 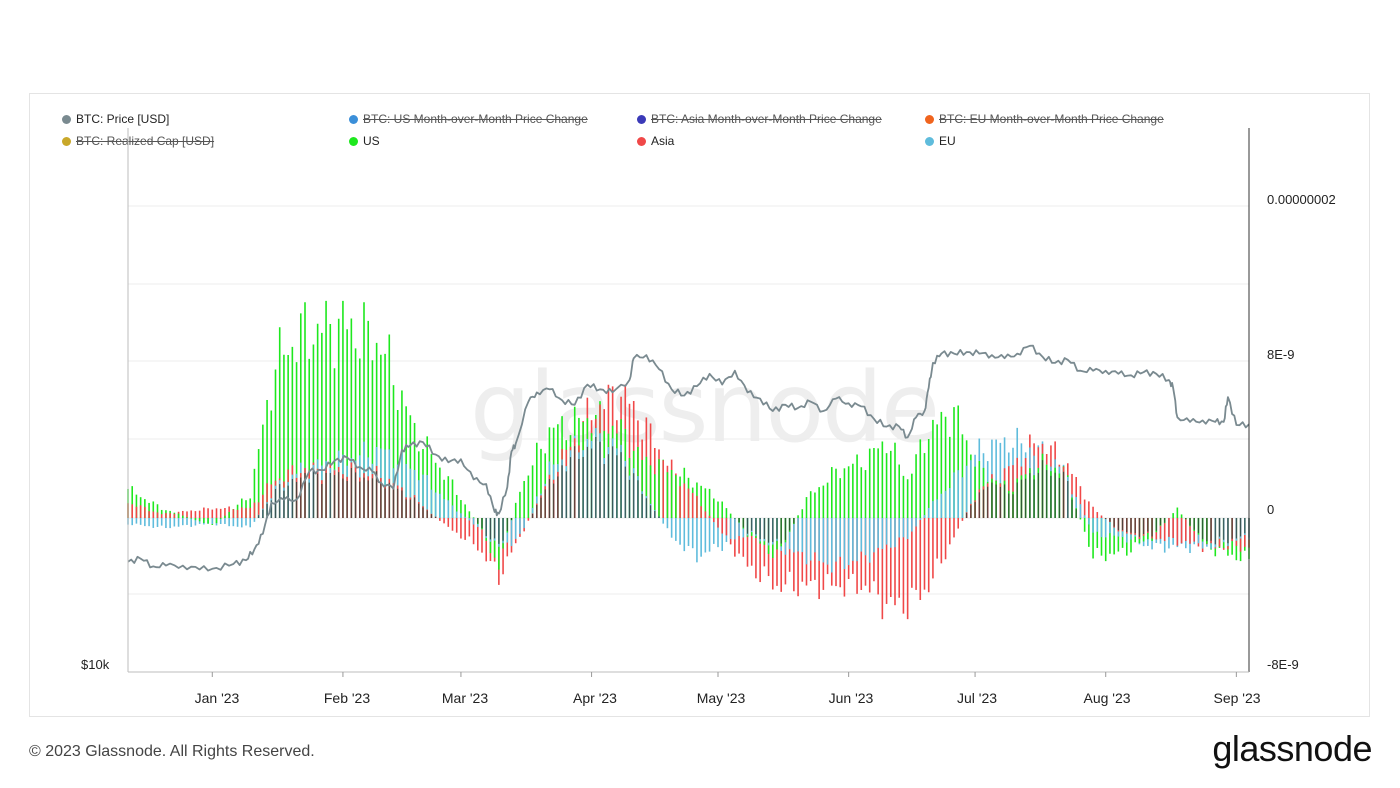 I want to click on x-tick-apr: Apr '23, so click(x=595, y=698).